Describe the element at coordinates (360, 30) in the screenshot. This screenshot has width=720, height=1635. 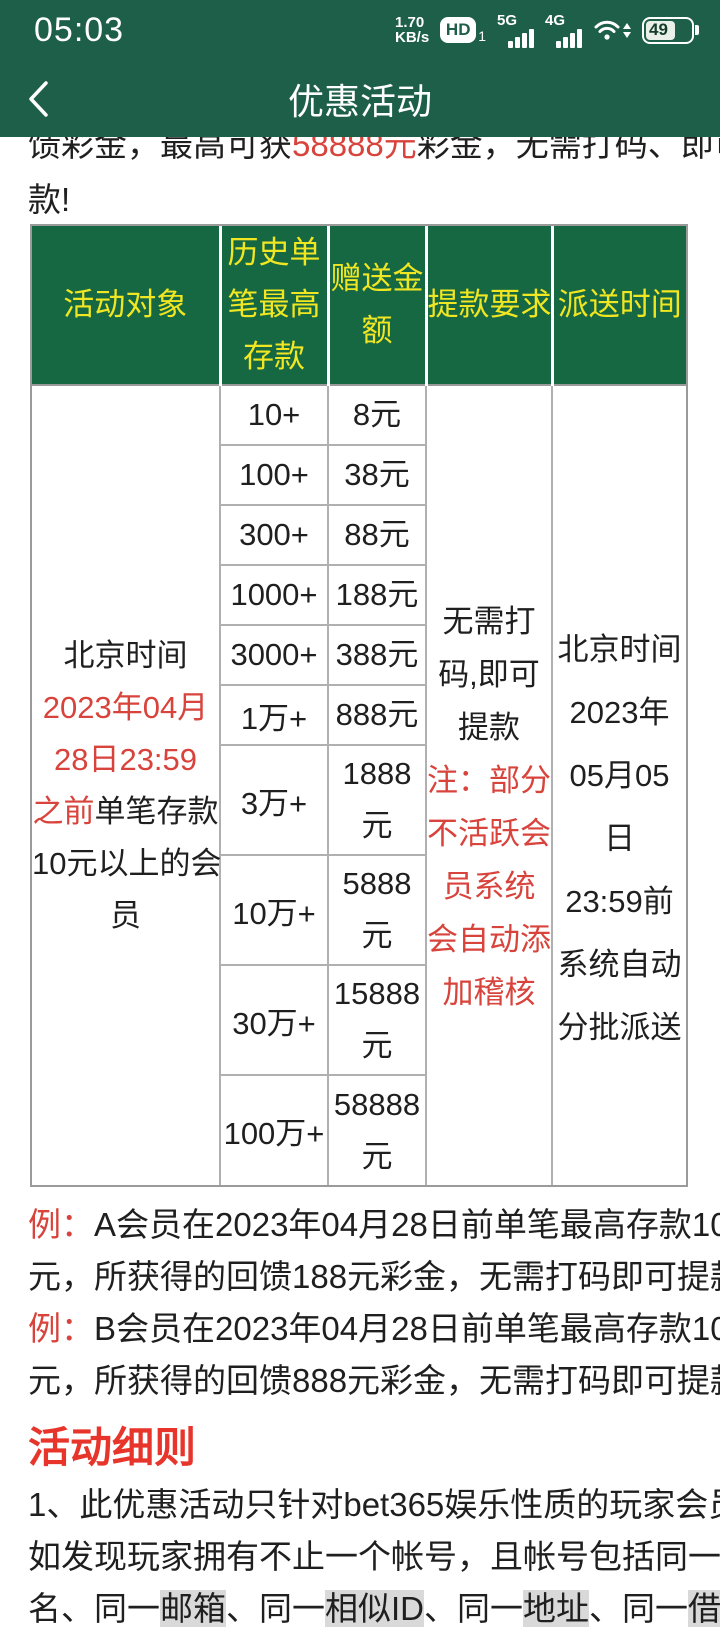
I see `status-bar: 05:03 1.70 KB/s HD 1 5G 4G` at that location.